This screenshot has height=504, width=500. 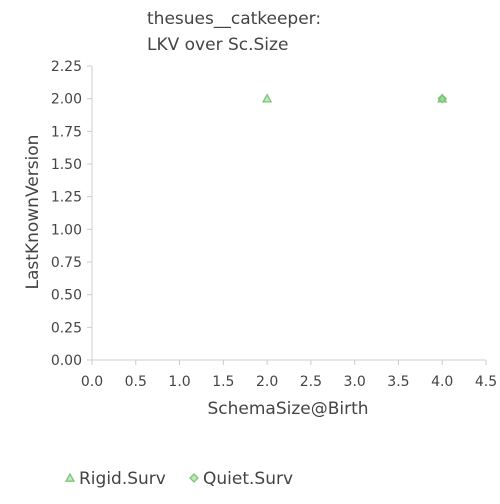 What do you see at coordinates (66, 361) in the screenshot?
I see `y-tick-label: 0.00` at bounding box center [66, 361].